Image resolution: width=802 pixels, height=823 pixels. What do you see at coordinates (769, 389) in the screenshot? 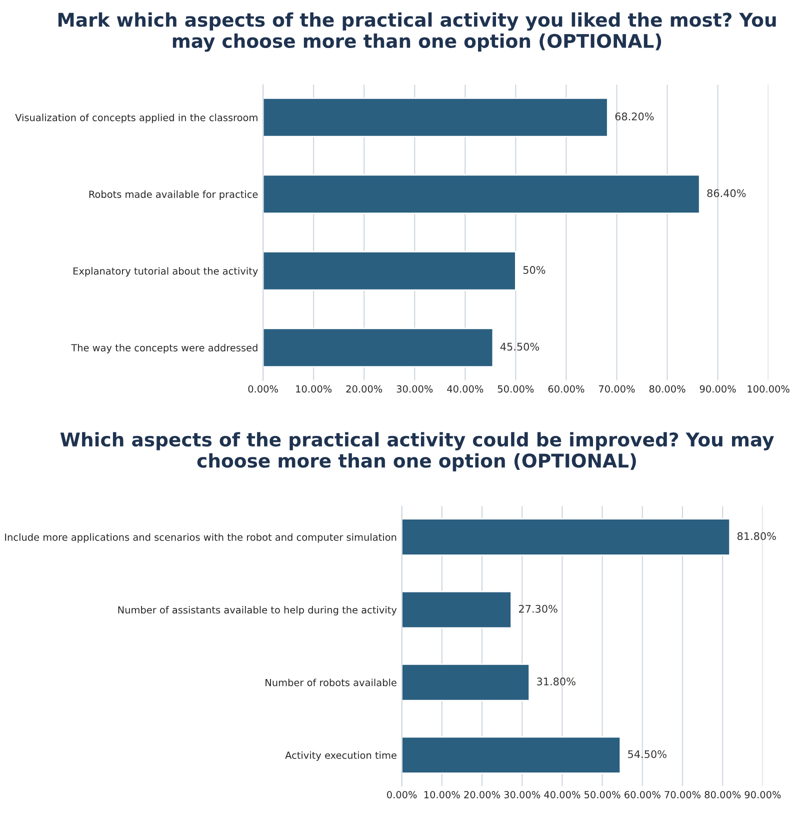
I see `x-tick-label: 100.00%` at bounding box center [769, 389].